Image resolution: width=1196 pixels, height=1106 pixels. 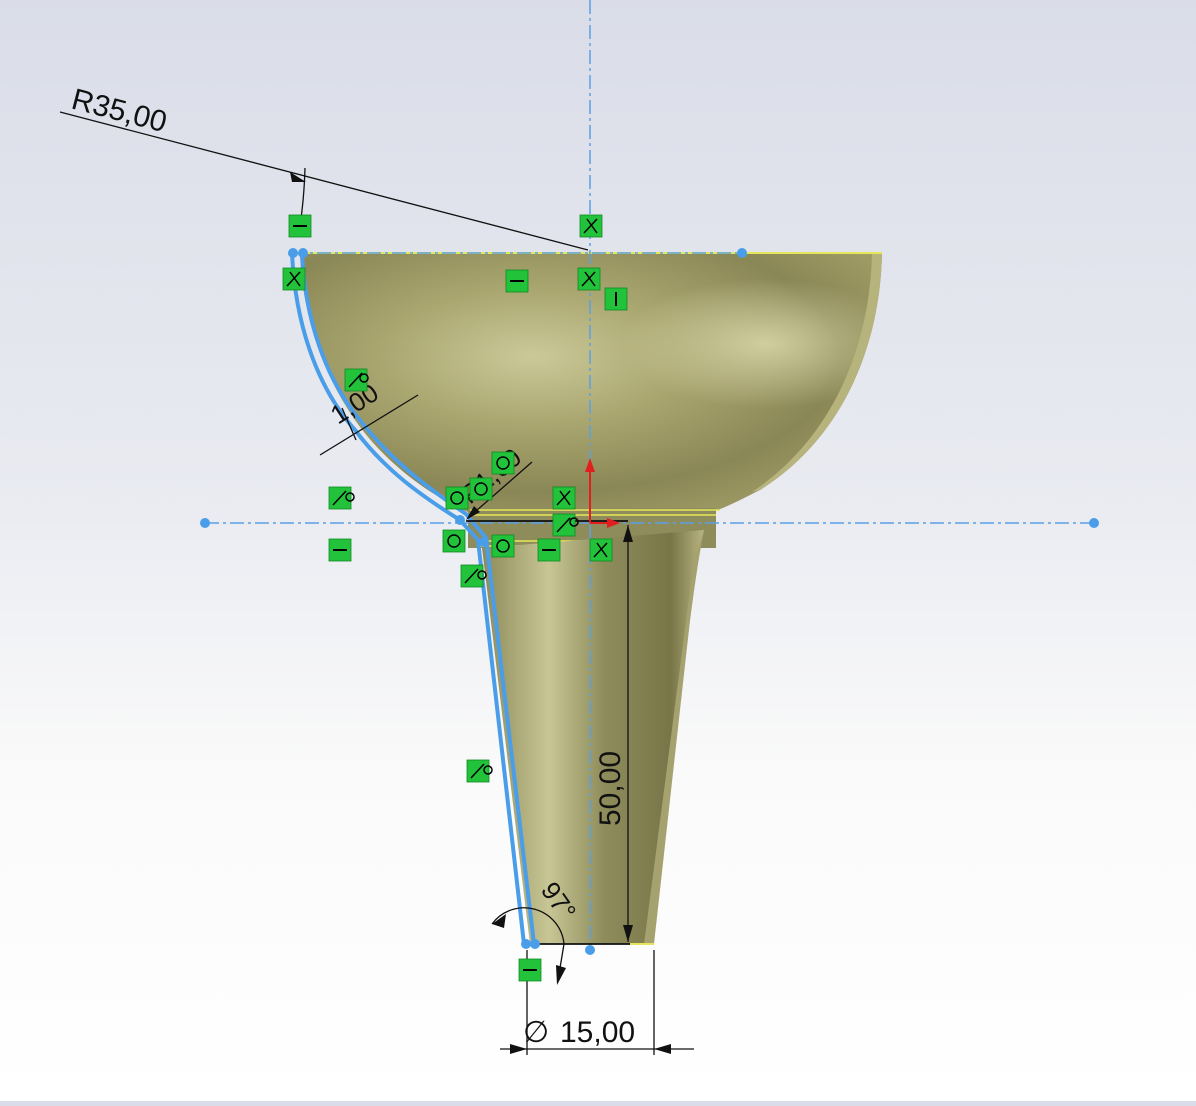 What do you see at coordinates (590, 950) in the screenshot?
I see `sketch-point-bottom-center` at bounding box center [590, 950].